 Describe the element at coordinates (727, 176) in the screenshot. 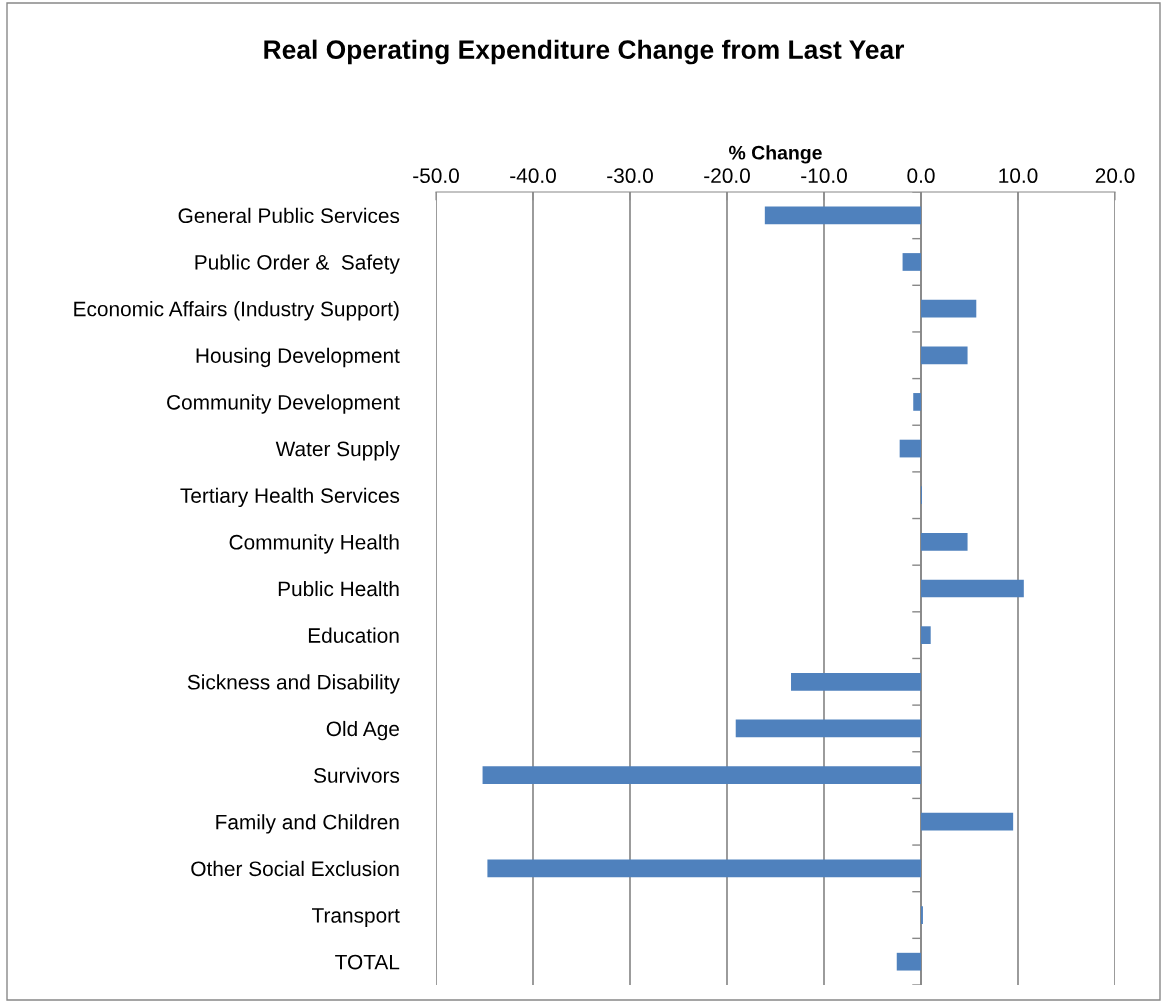

I see `x-tick-label: -20.0` at that location.